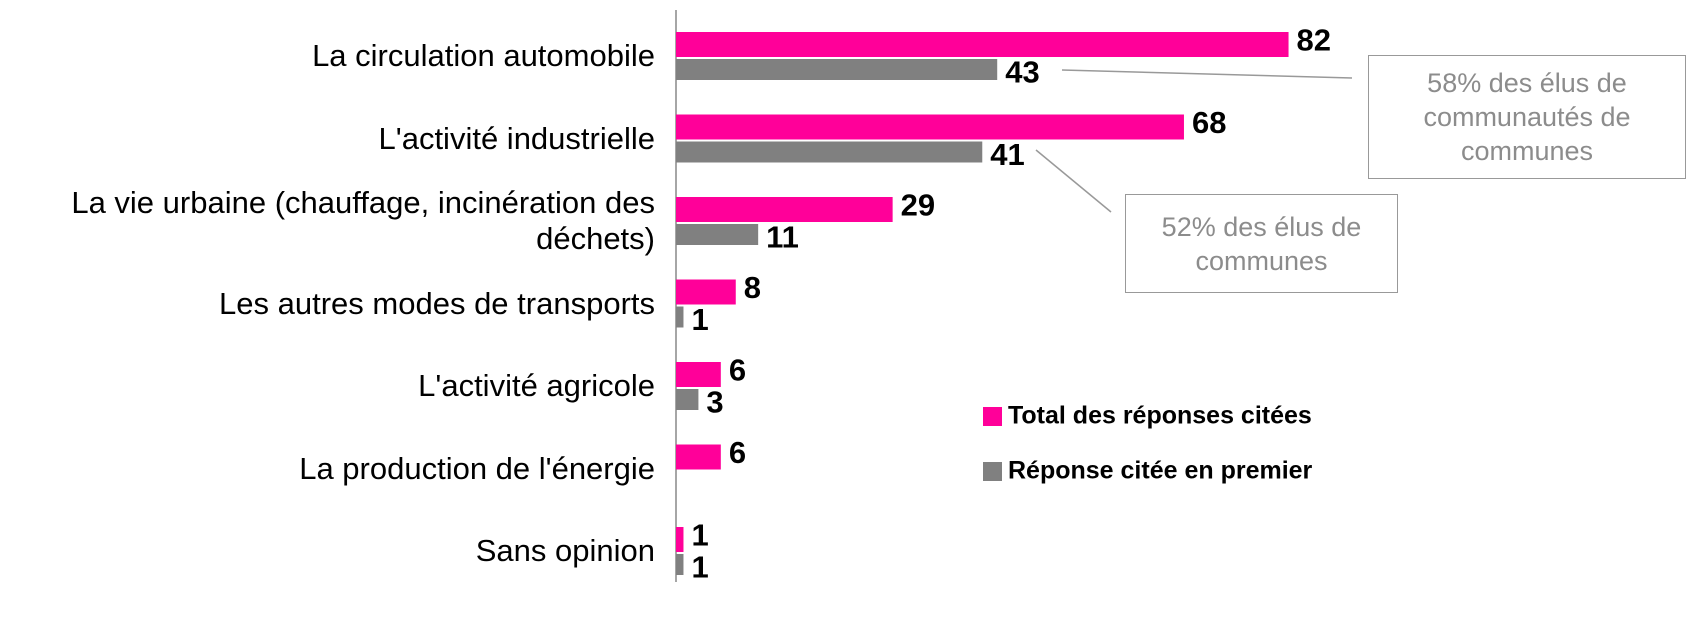 The width and height of the screenshot is (1689, 624). Describe the element at coordinates (1209, 122) in the screenshot. I see `value-label: 68` at that location.